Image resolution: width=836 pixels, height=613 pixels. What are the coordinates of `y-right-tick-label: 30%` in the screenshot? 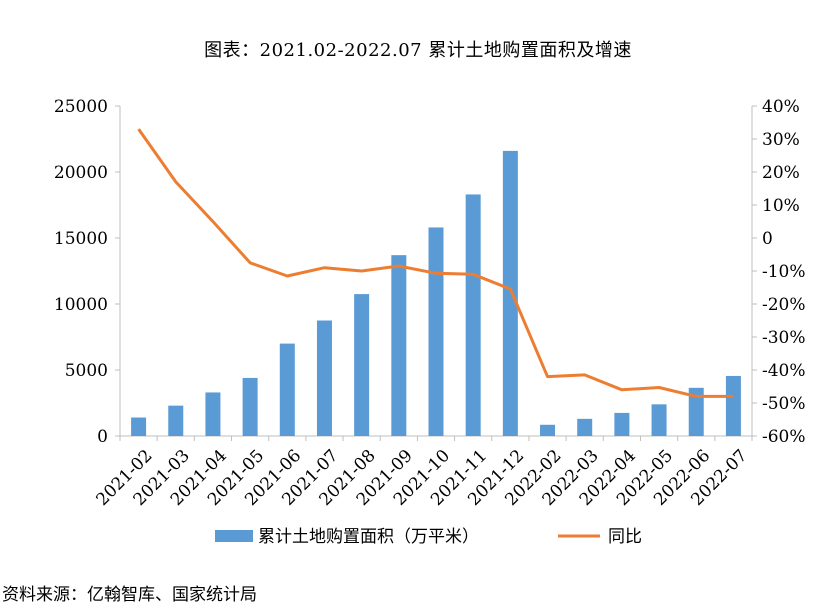 It's located at (781, 140).